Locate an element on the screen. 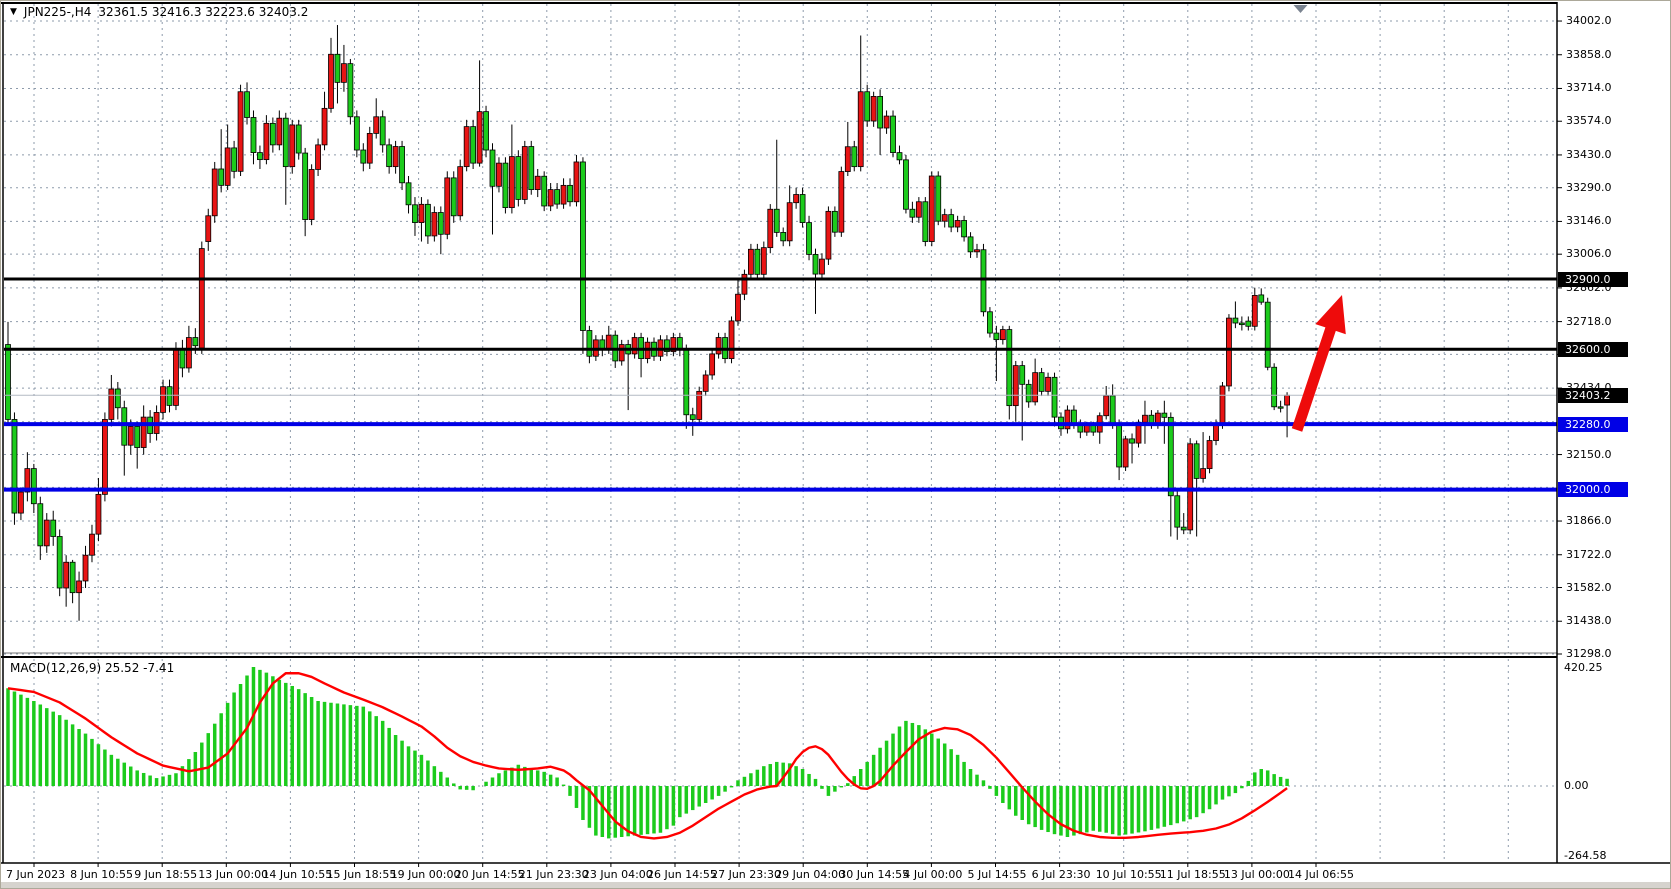 The height and width of the screenshot is (889, 1671). time-axis-label: 11 Jul 18:55 is located at coordinates (1192, 874).